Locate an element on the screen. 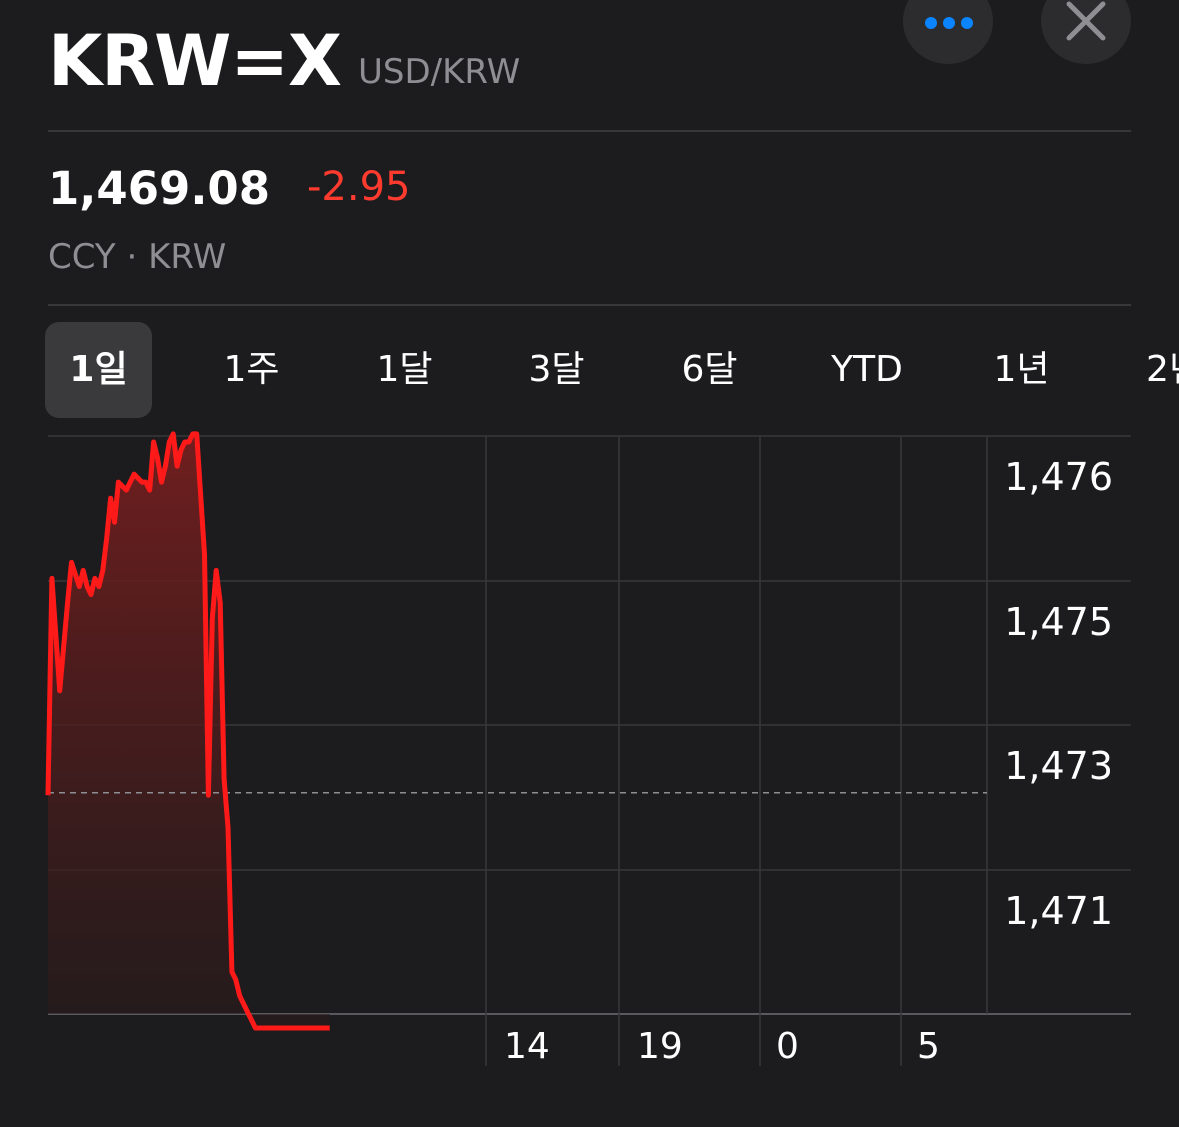  close-icon is located at coordinates (1086, 21).